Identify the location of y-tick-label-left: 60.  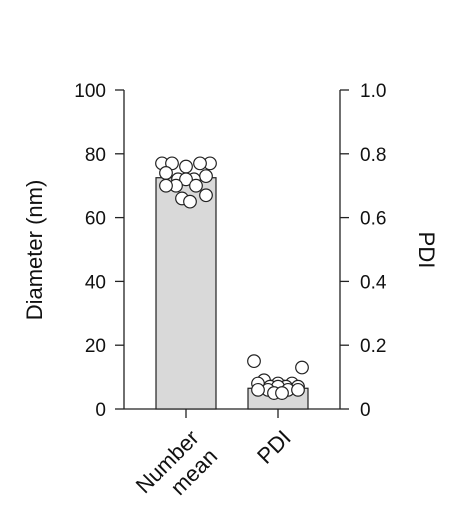
(95, 219).